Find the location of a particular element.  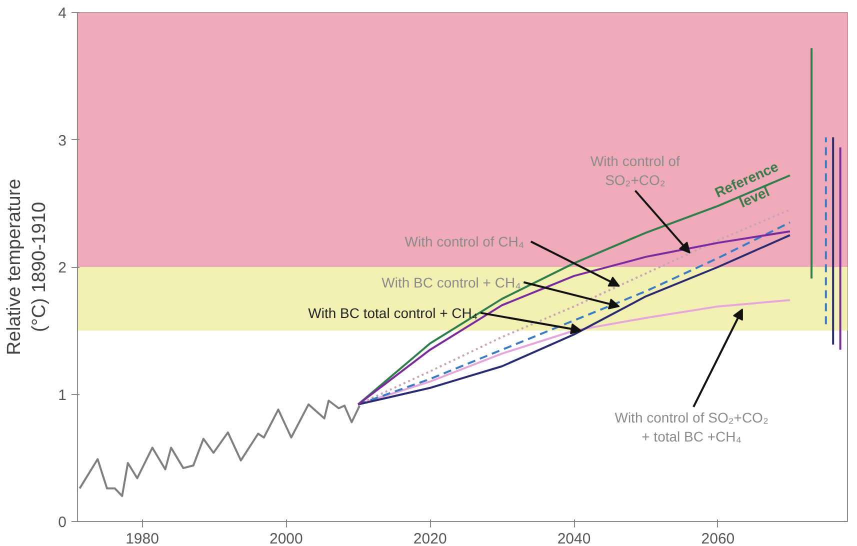

x-tick-label: 2040 is located at coordinates (574, 538).